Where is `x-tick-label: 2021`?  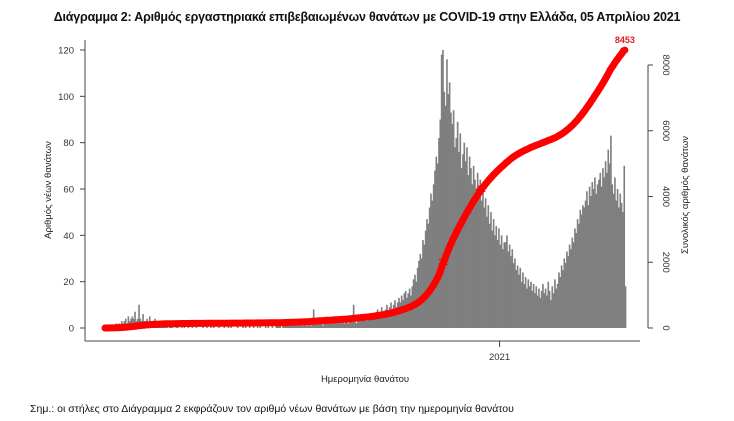
x-tick-label: 2021 is located at coordinates (499, 357).